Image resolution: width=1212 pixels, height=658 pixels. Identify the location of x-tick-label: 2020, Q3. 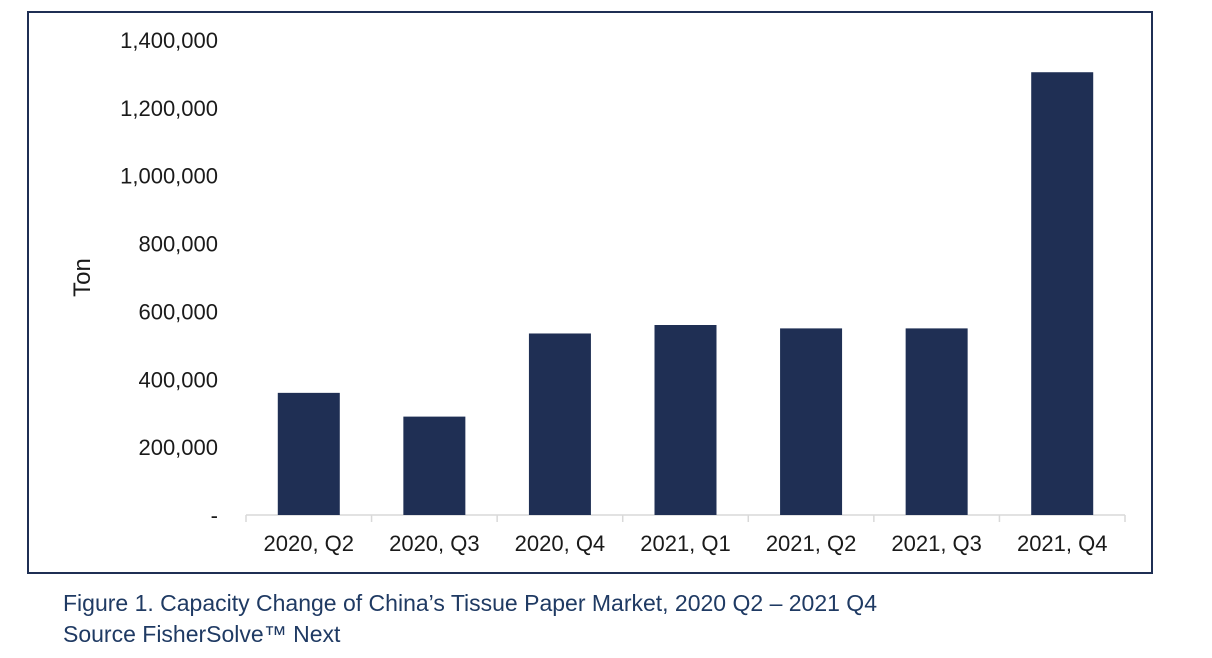
(434, 543).